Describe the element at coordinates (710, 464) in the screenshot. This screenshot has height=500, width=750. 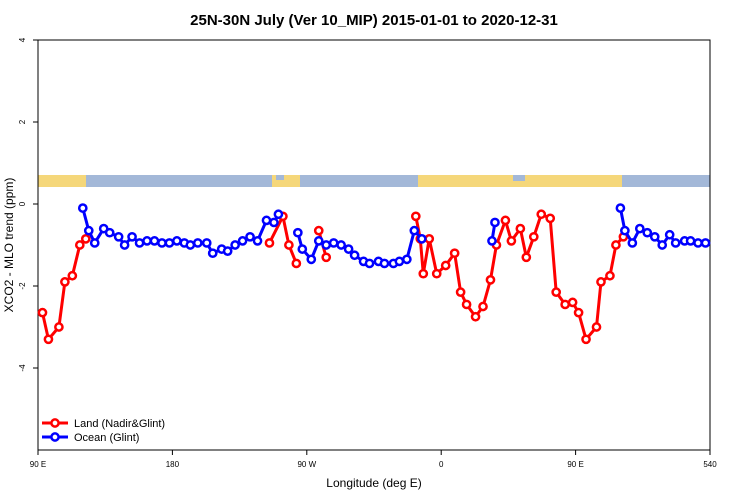
I see `x-tick-label: 540` at that location.